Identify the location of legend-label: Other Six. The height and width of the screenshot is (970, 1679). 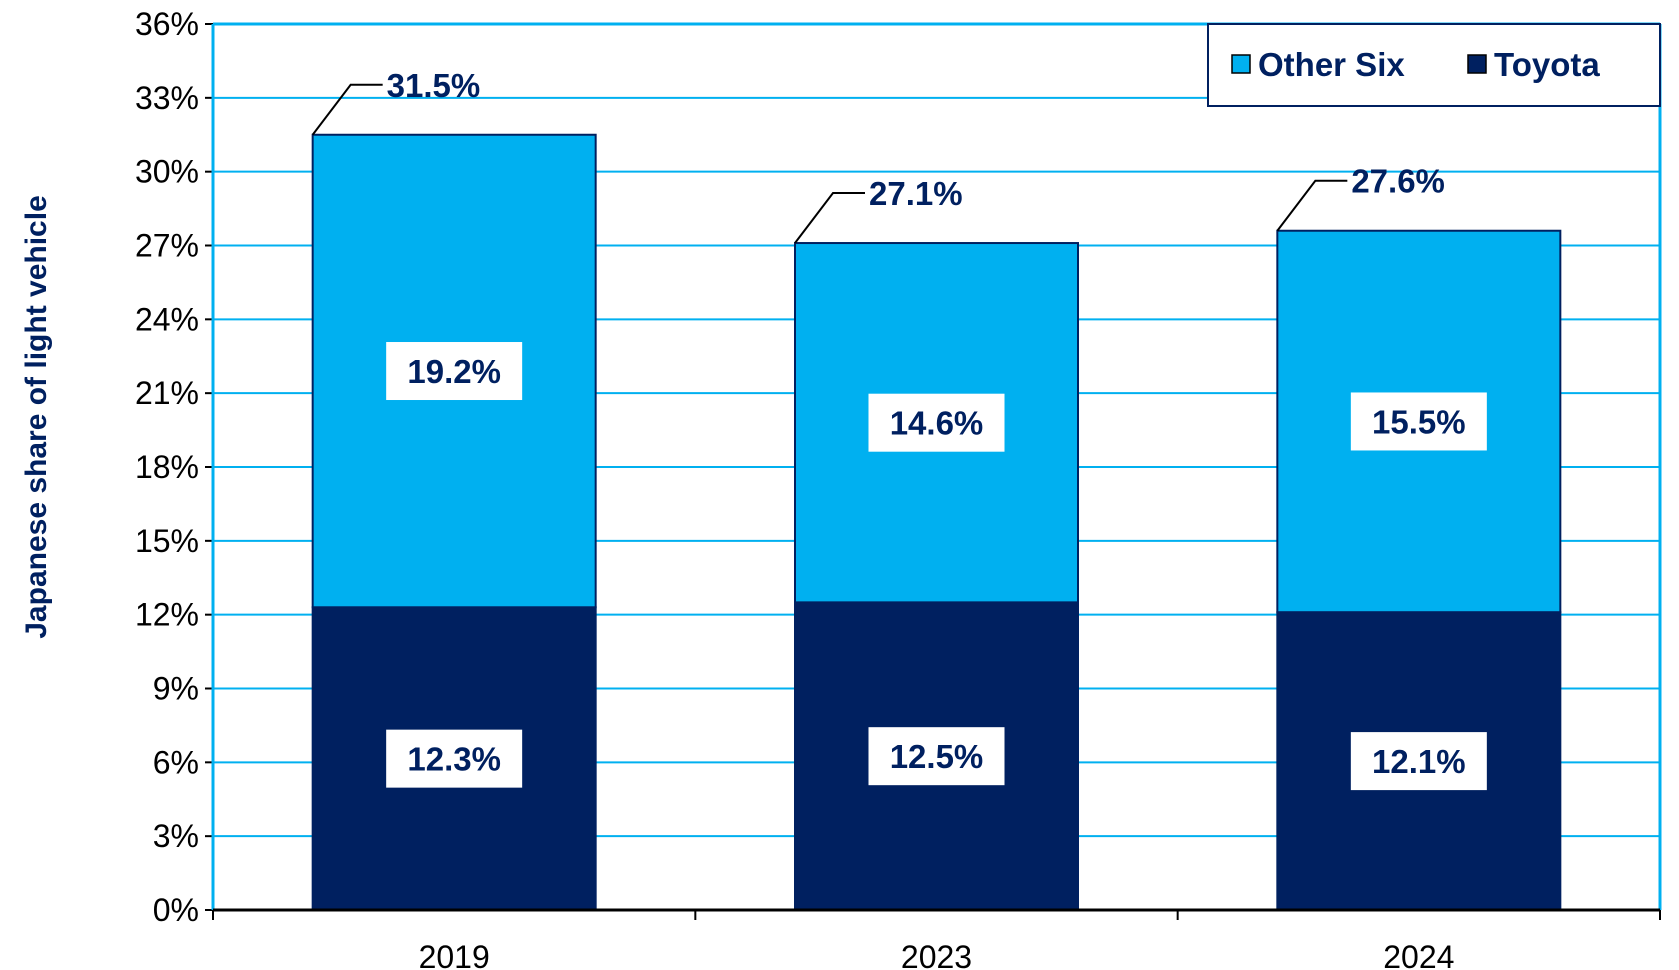
(1331, 64).